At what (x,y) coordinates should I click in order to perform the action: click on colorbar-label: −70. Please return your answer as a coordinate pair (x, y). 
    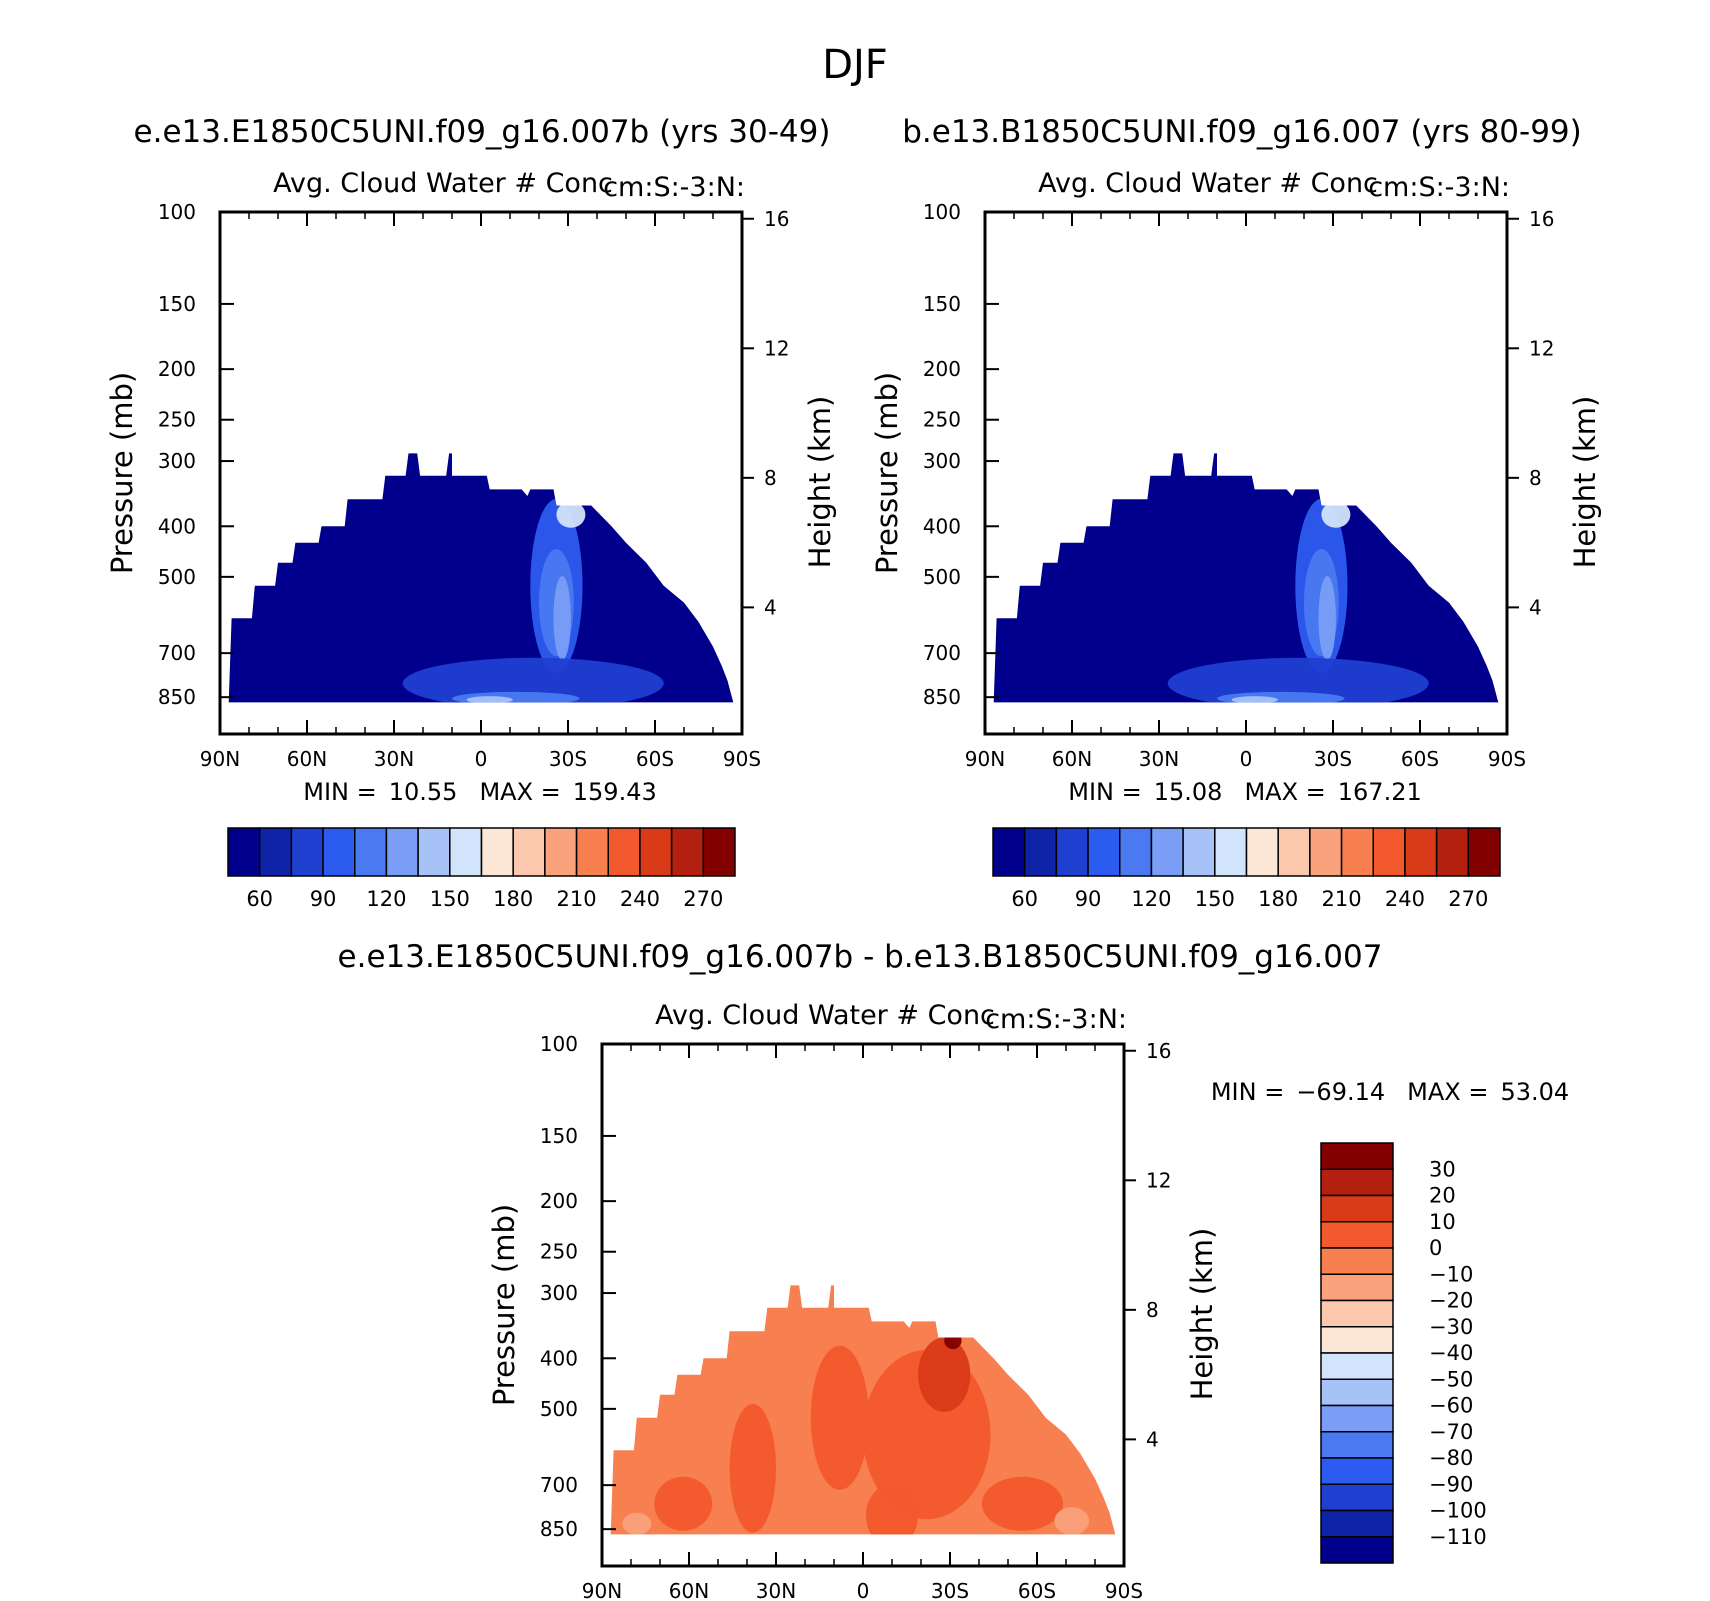
    Looking at the image, I should click on (1451, 1432).